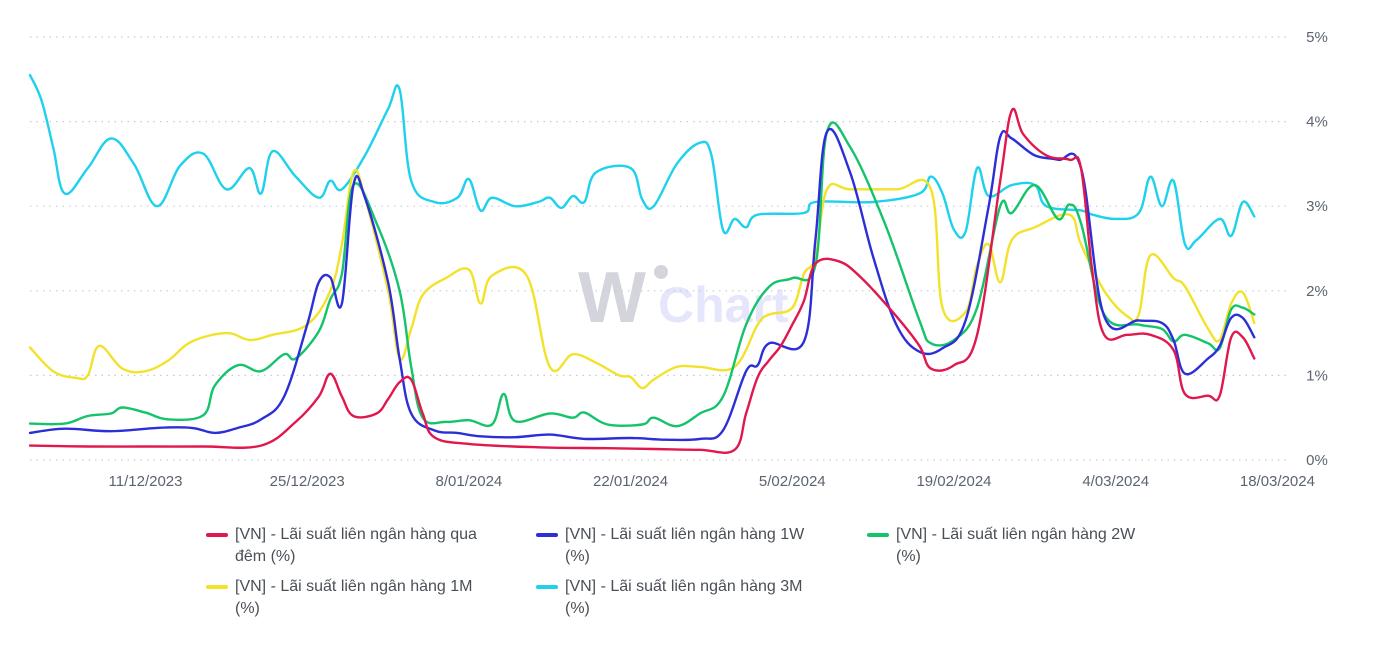 The width and height of the screenshot is (1376, 651). Describe the element at coordinates (1115, 481) in the screenshot. I see `x-tick-label: 4/03/2024` at that location.